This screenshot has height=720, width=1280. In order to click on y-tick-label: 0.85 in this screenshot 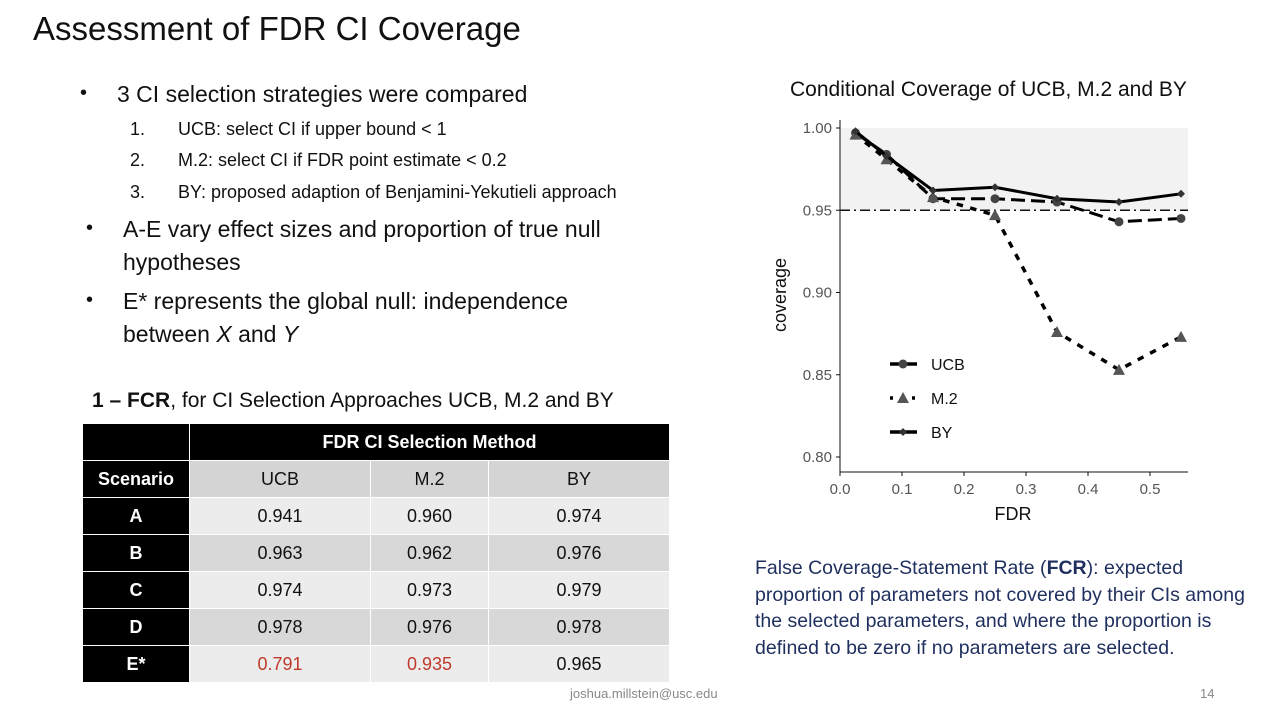, I will do `click(817, 375)`.